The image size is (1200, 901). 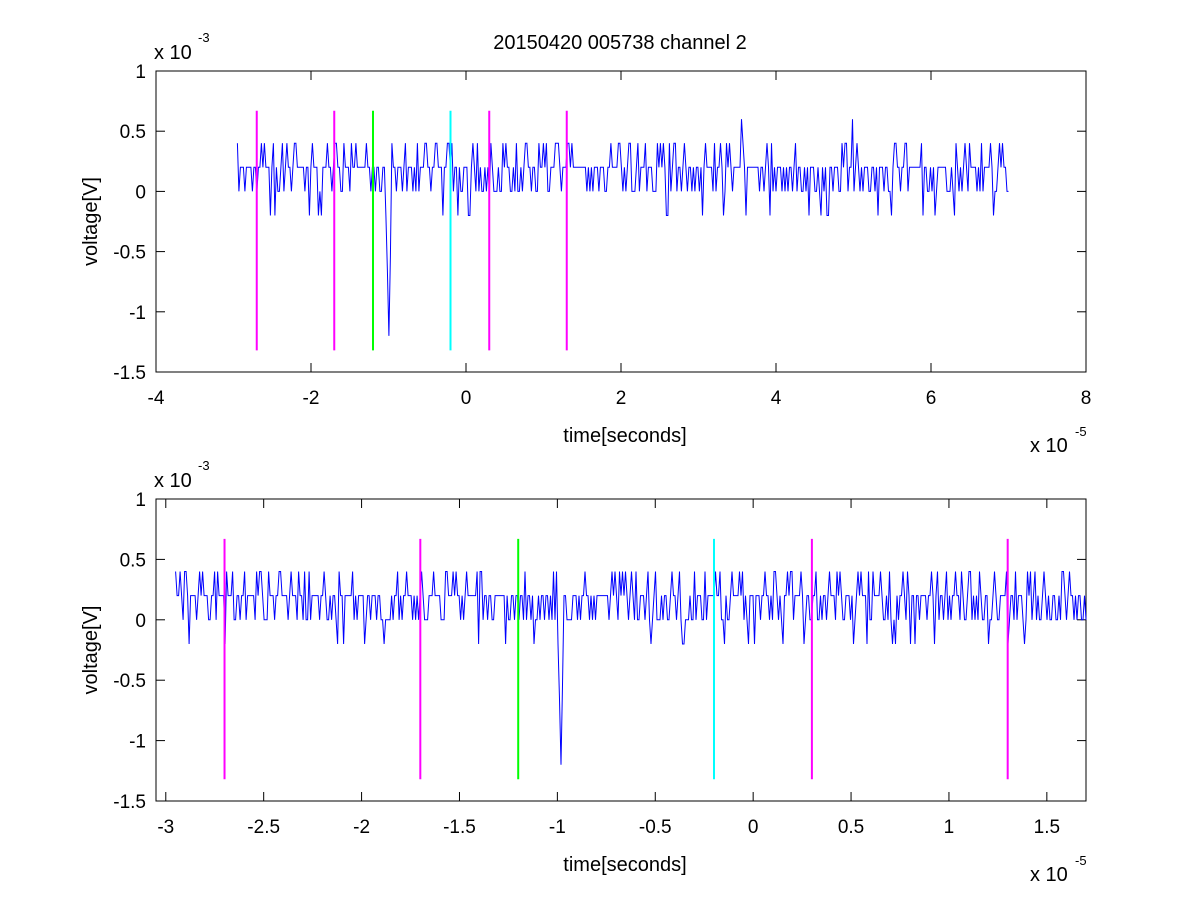 What do you see at coordinates (156, 398) in the screenshot?
I see `x-tick-label: -4` at bounding box center [156, 398].